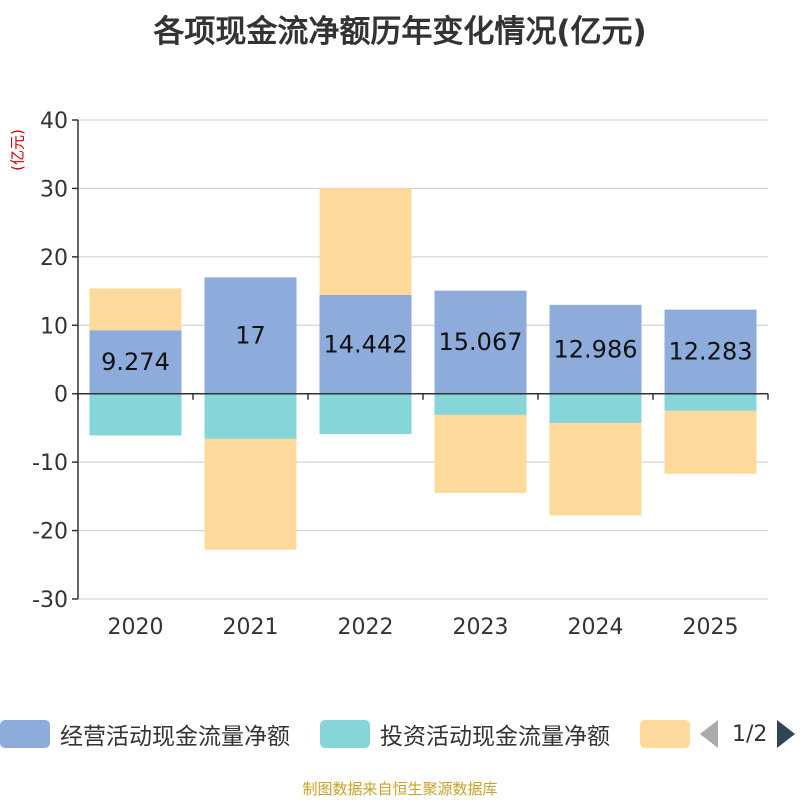 Image resolution: width=800 pixels, height=800 pixels. I want to click on data-label-2024: 12.986, so click(596, 349).